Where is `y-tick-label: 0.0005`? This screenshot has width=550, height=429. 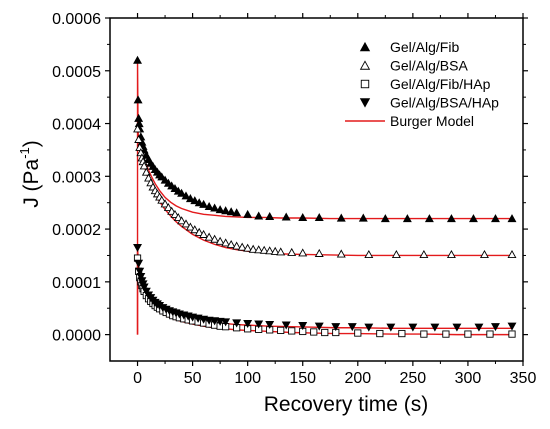
y-tick-label: 0.0005 is located at coordinates (76, 72).